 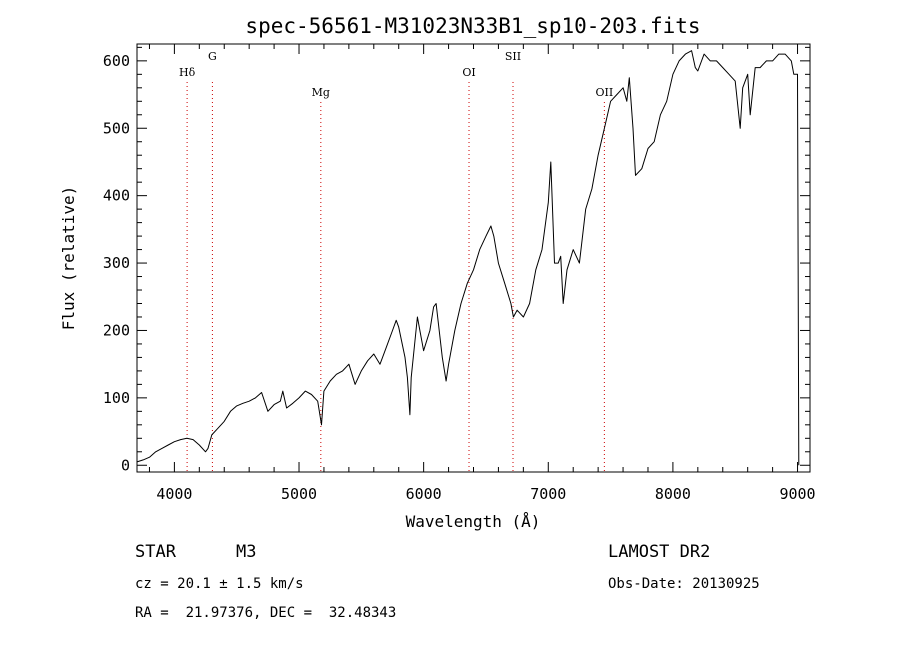 I want to click on y-tick-label: 600, so click(x=116, y=61).